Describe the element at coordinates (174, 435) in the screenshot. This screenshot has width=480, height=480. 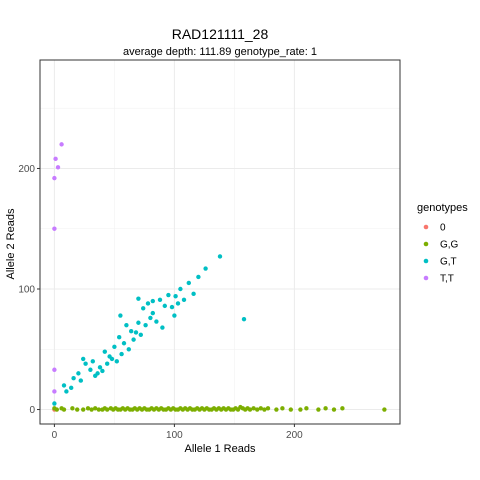
I see `x-tick-label: 100` at that location.